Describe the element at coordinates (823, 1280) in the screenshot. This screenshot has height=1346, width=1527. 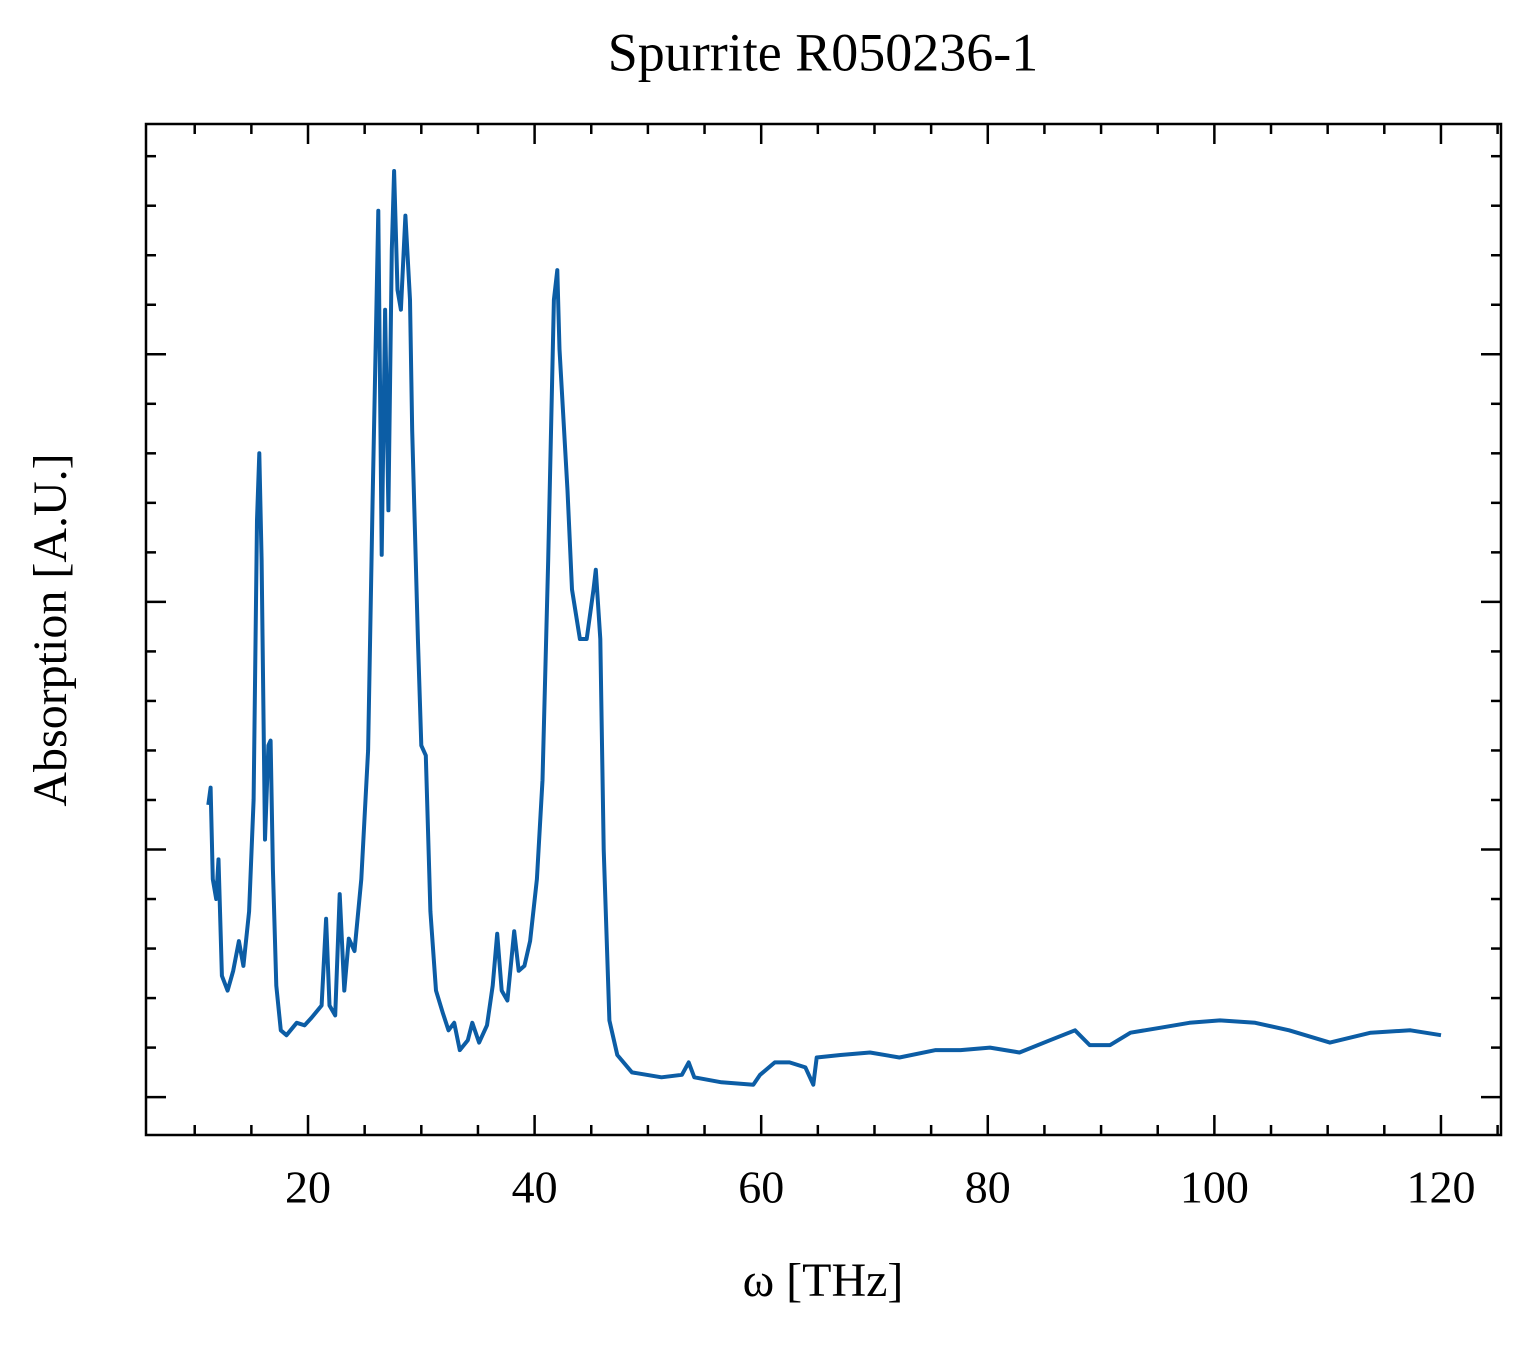
I see `x-axis-label: ω [THz]` at that location.